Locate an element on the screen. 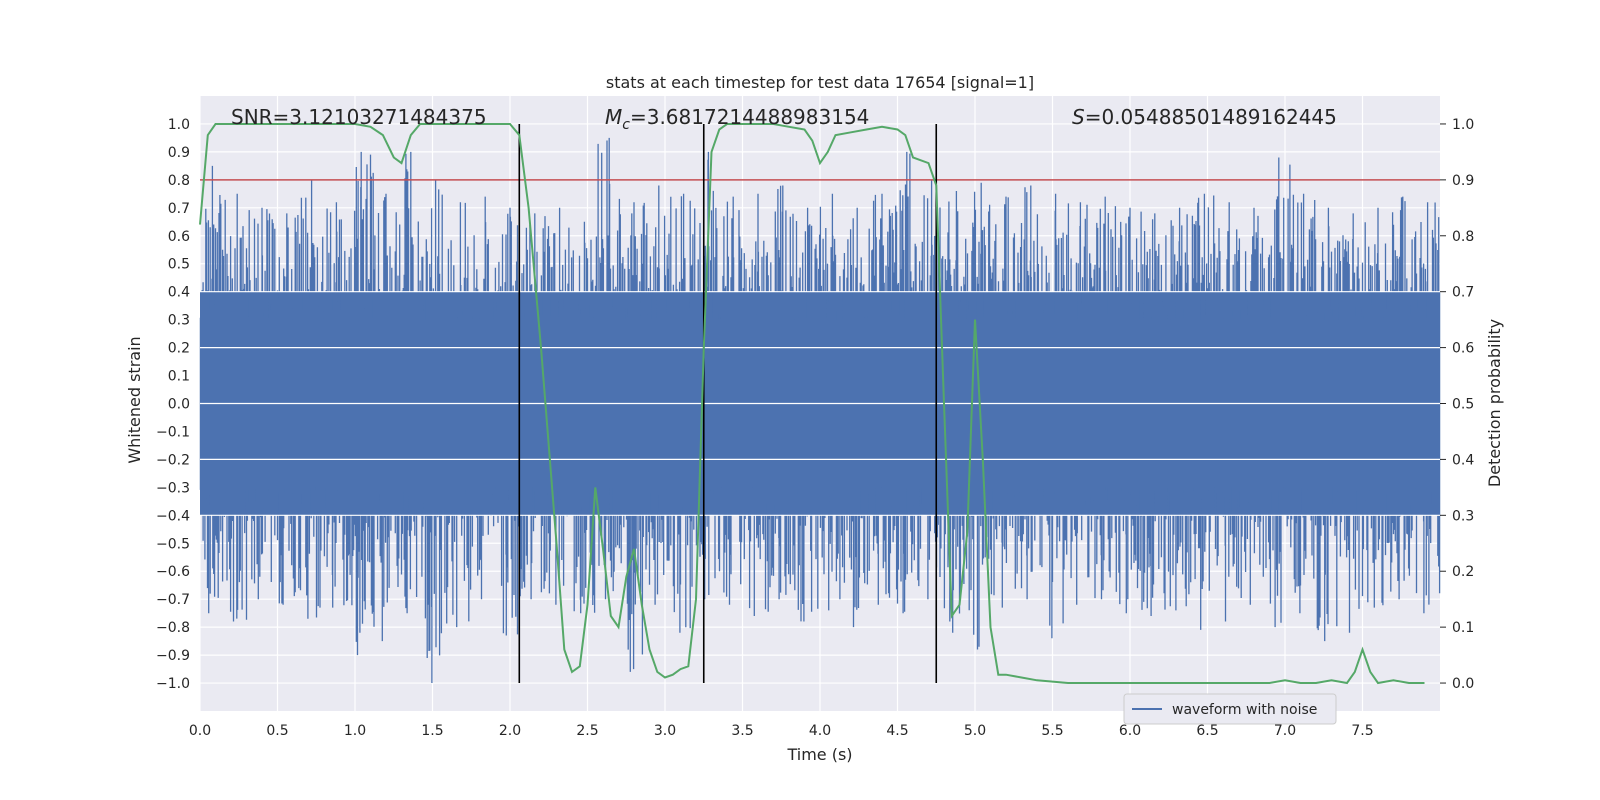  x-tick-label: 0.5 is located at coordinates (277, 731).